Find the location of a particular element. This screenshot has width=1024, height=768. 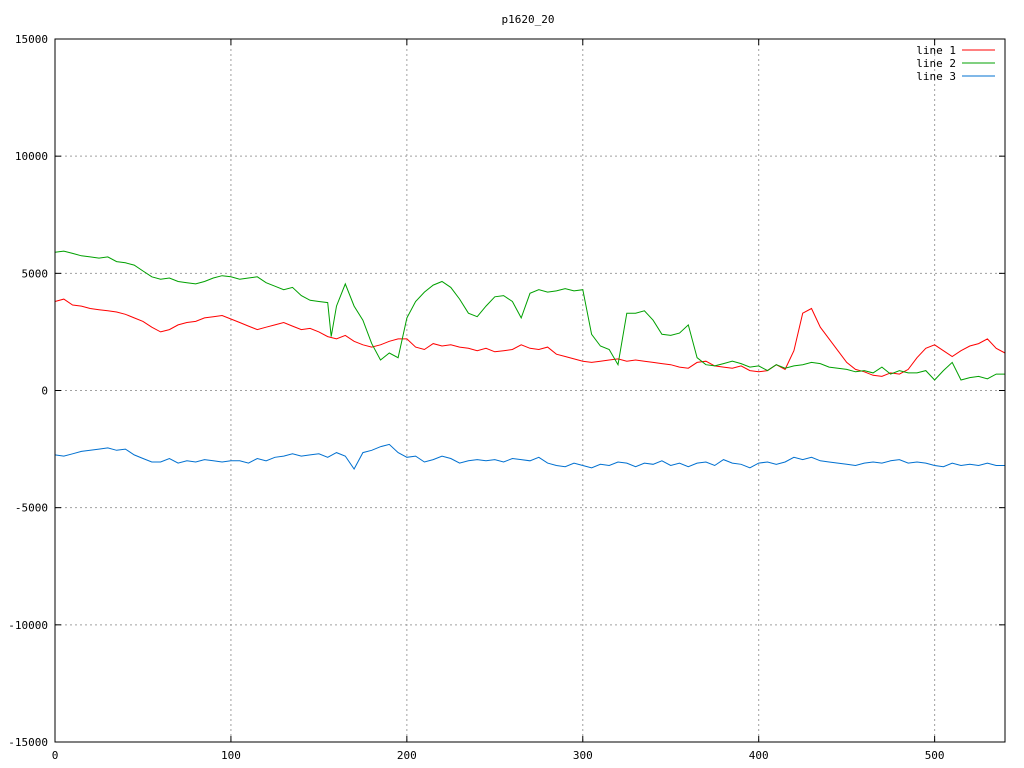

legend-label-2: line 2 is located at coordinates (936, 63).